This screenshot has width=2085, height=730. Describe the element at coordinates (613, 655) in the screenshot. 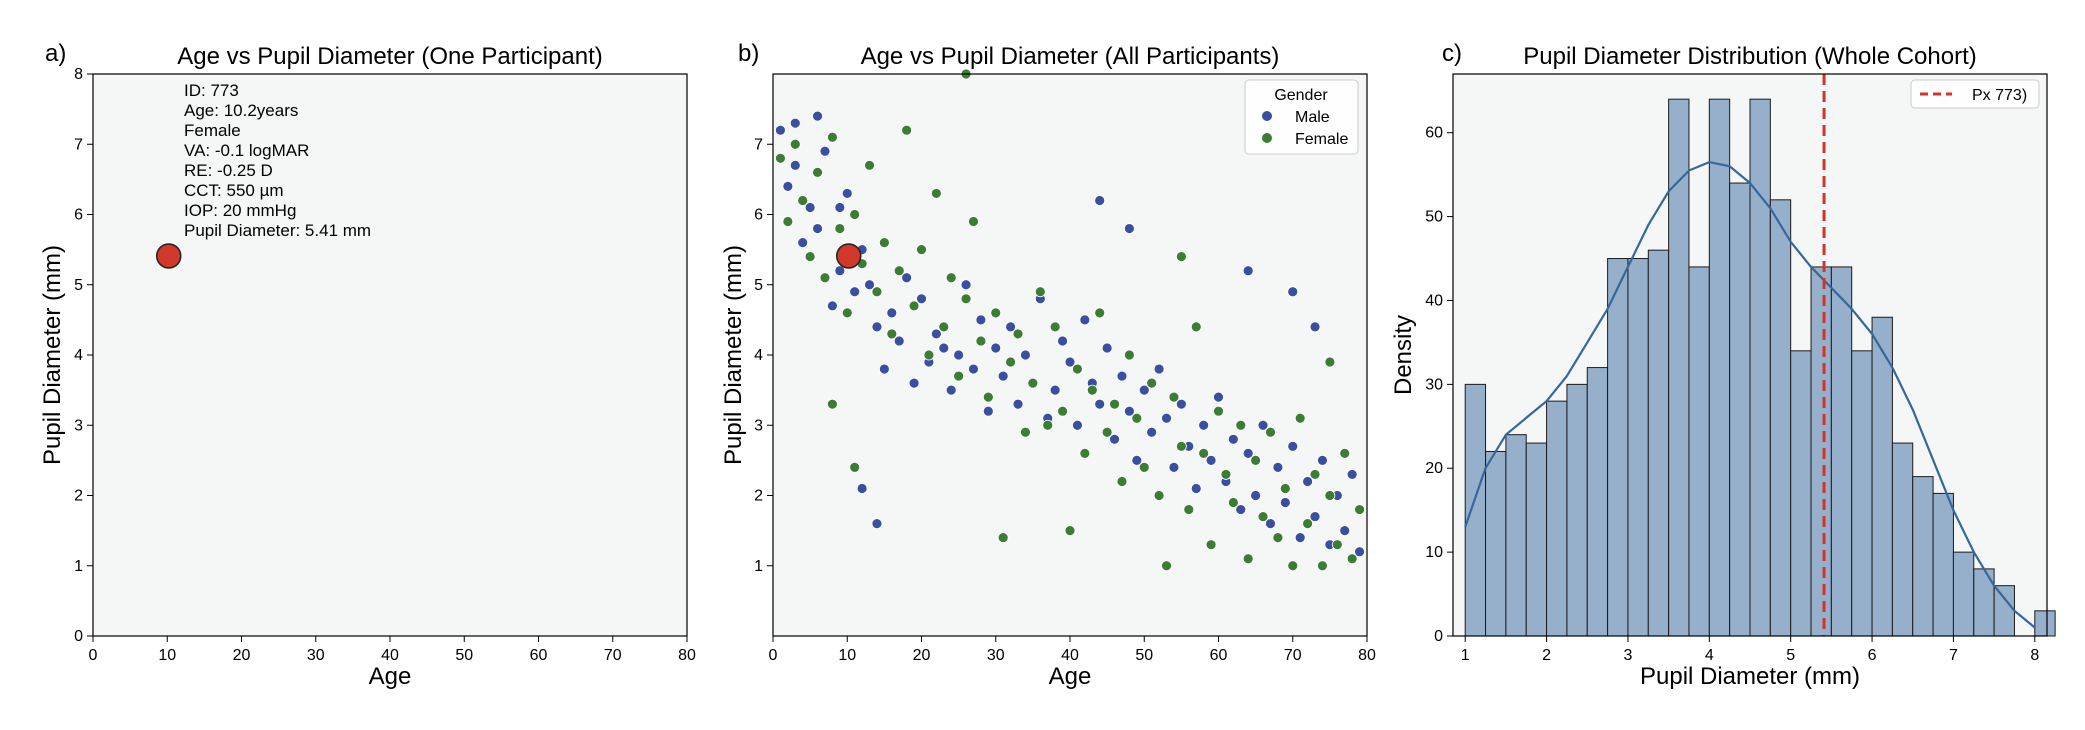

I see `panel-a-x-tick-label: 70` at that location.